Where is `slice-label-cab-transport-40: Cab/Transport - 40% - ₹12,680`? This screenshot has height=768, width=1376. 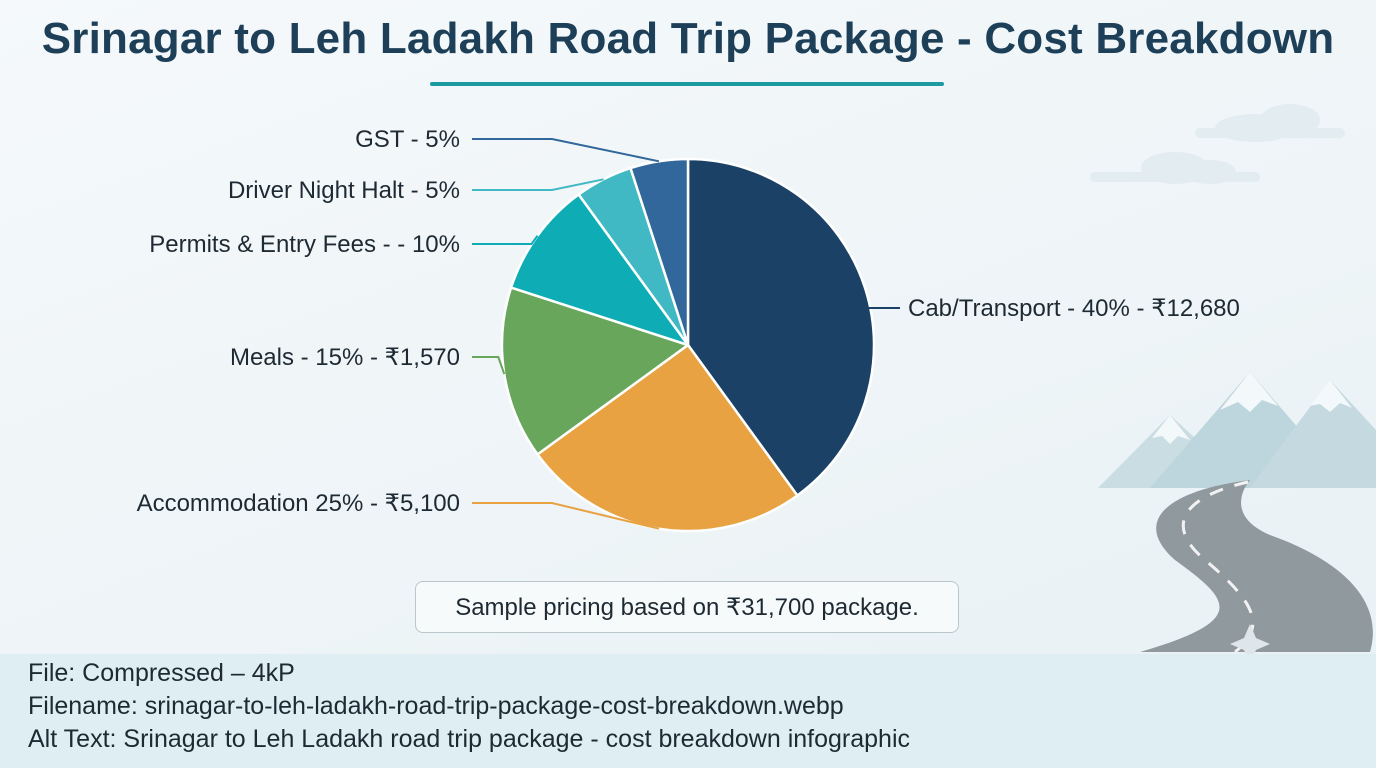
slice-label-cab-transport-40: Cab/Transport - 40% - ₹12,680 is located at coordinates (1074, 308).